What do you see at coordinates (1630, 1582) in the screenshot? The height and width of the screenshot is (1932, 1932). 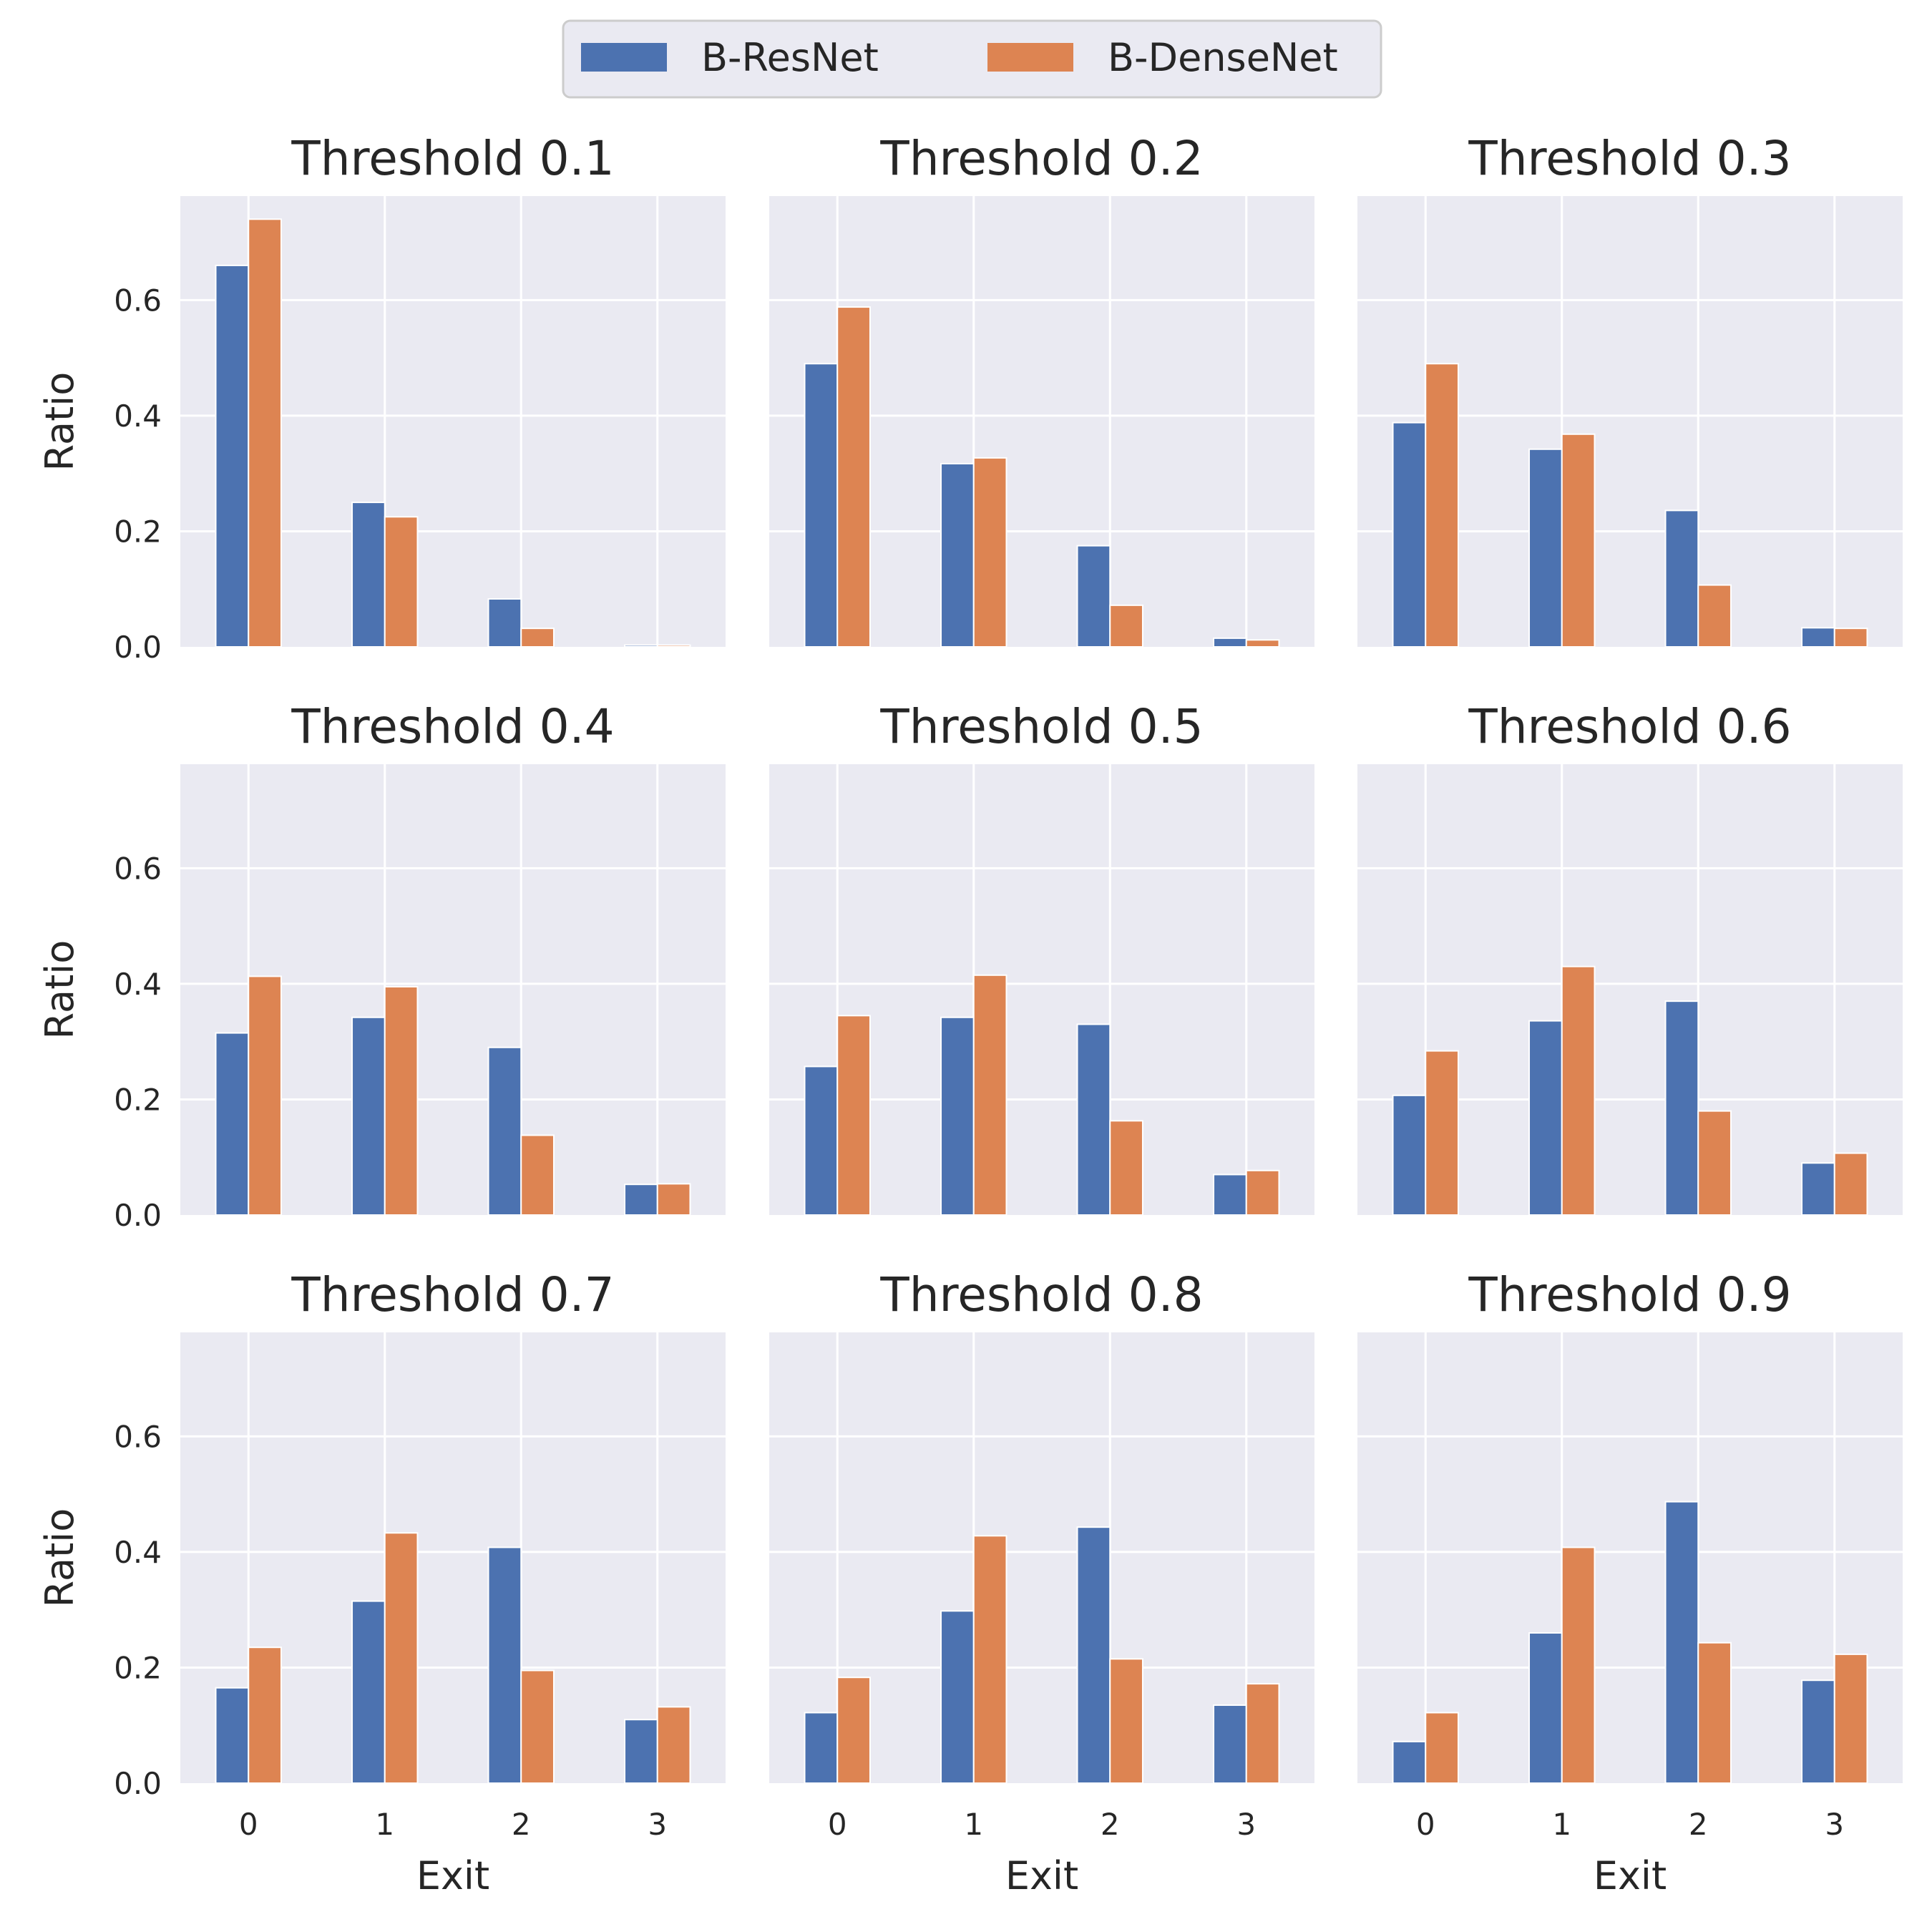 I see `chart-panel-9: Threshold 0.9 0 1 2 3 Exit` at bounding box center [1630, 1582].